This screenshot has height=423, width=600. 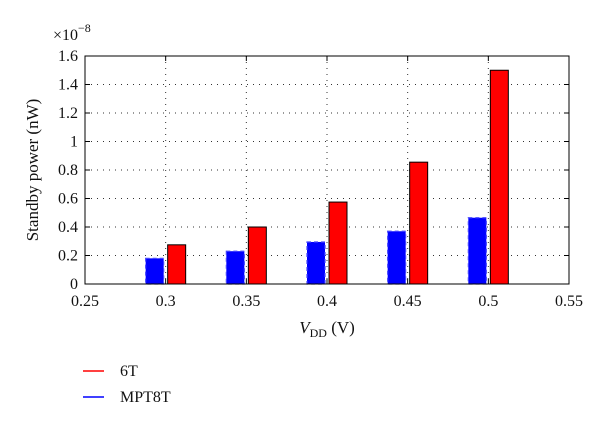 I want to click on y-tick-label: 0.2, so click(x=68, y=256).